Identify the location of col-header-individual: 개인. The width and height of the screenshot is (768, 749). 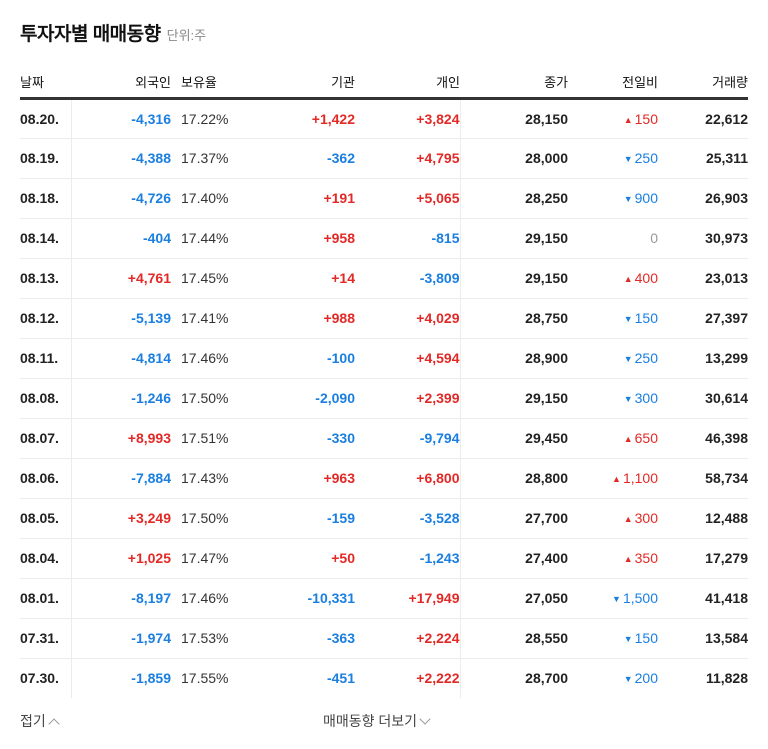
(407, 83).